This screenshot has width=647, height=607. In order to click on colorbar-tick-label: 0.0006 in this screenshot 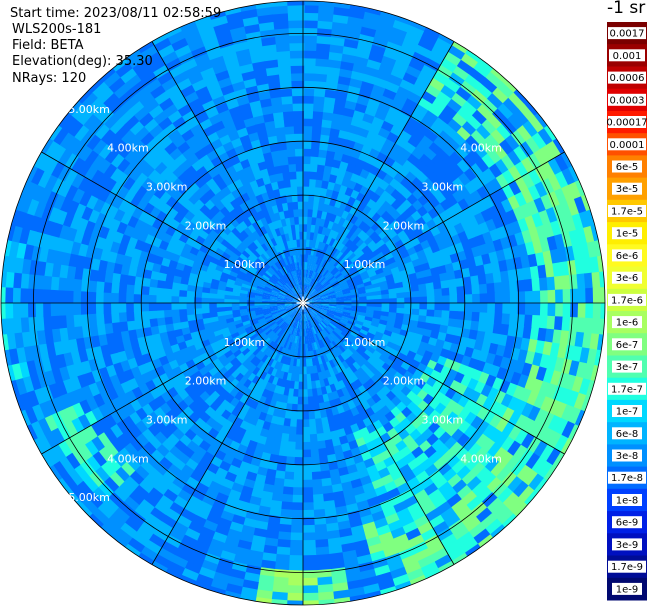, I will do `click(627, 78)`.